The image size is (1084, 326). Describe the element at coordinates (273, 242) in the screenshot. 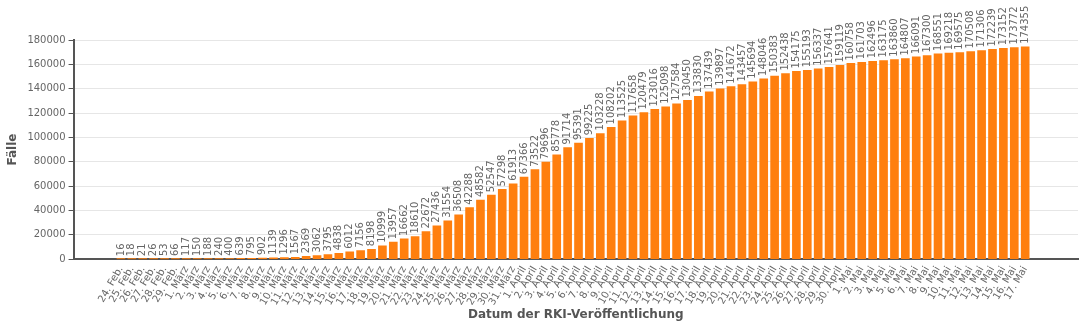

I see `data-label: 1139` at that location.